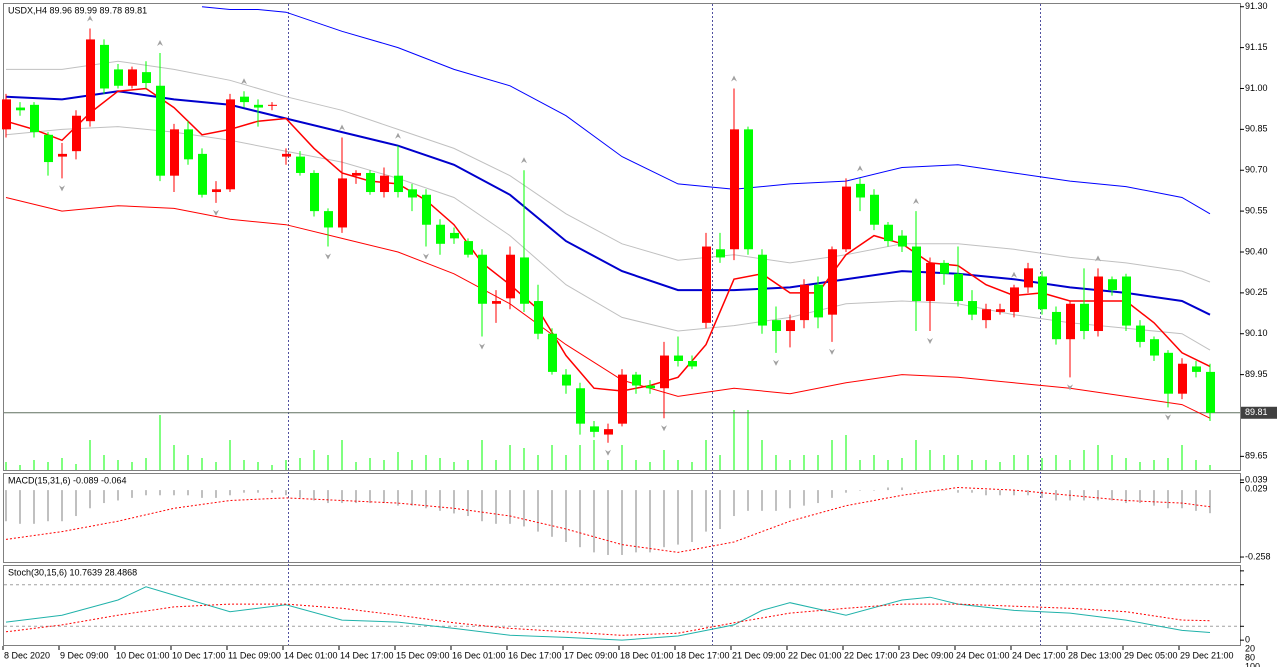  Describe the element at coordinates (1207, 655) in the screenshot. I see `x-tick-label: 29 Dec 21:00` at that location.